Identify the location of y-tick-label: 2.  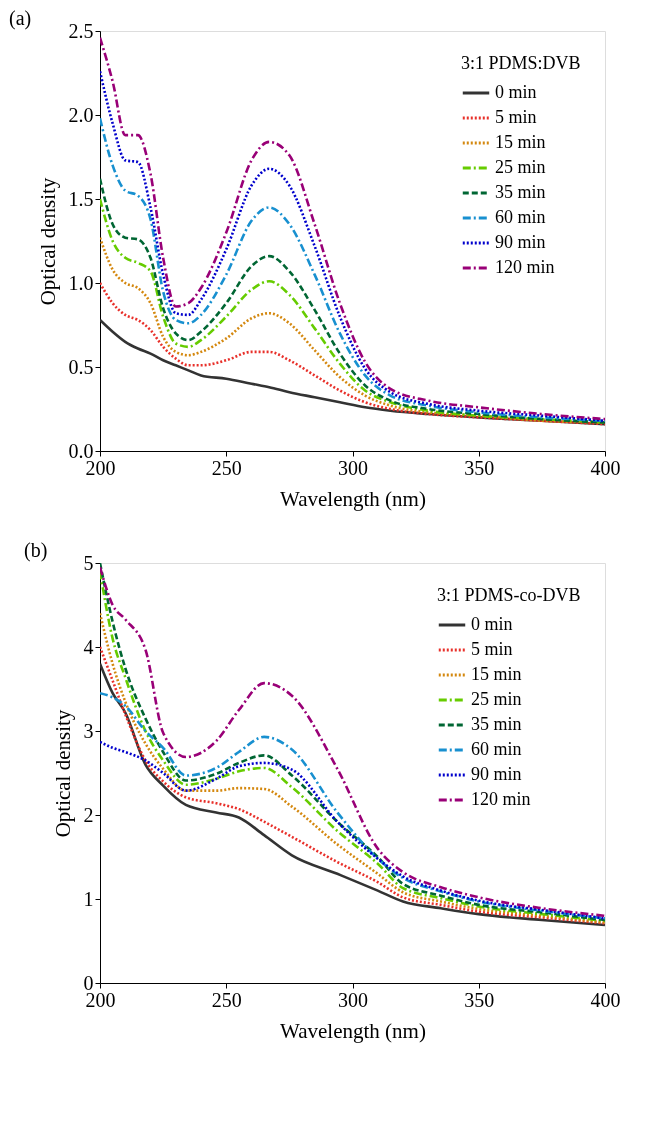
(88, 814).